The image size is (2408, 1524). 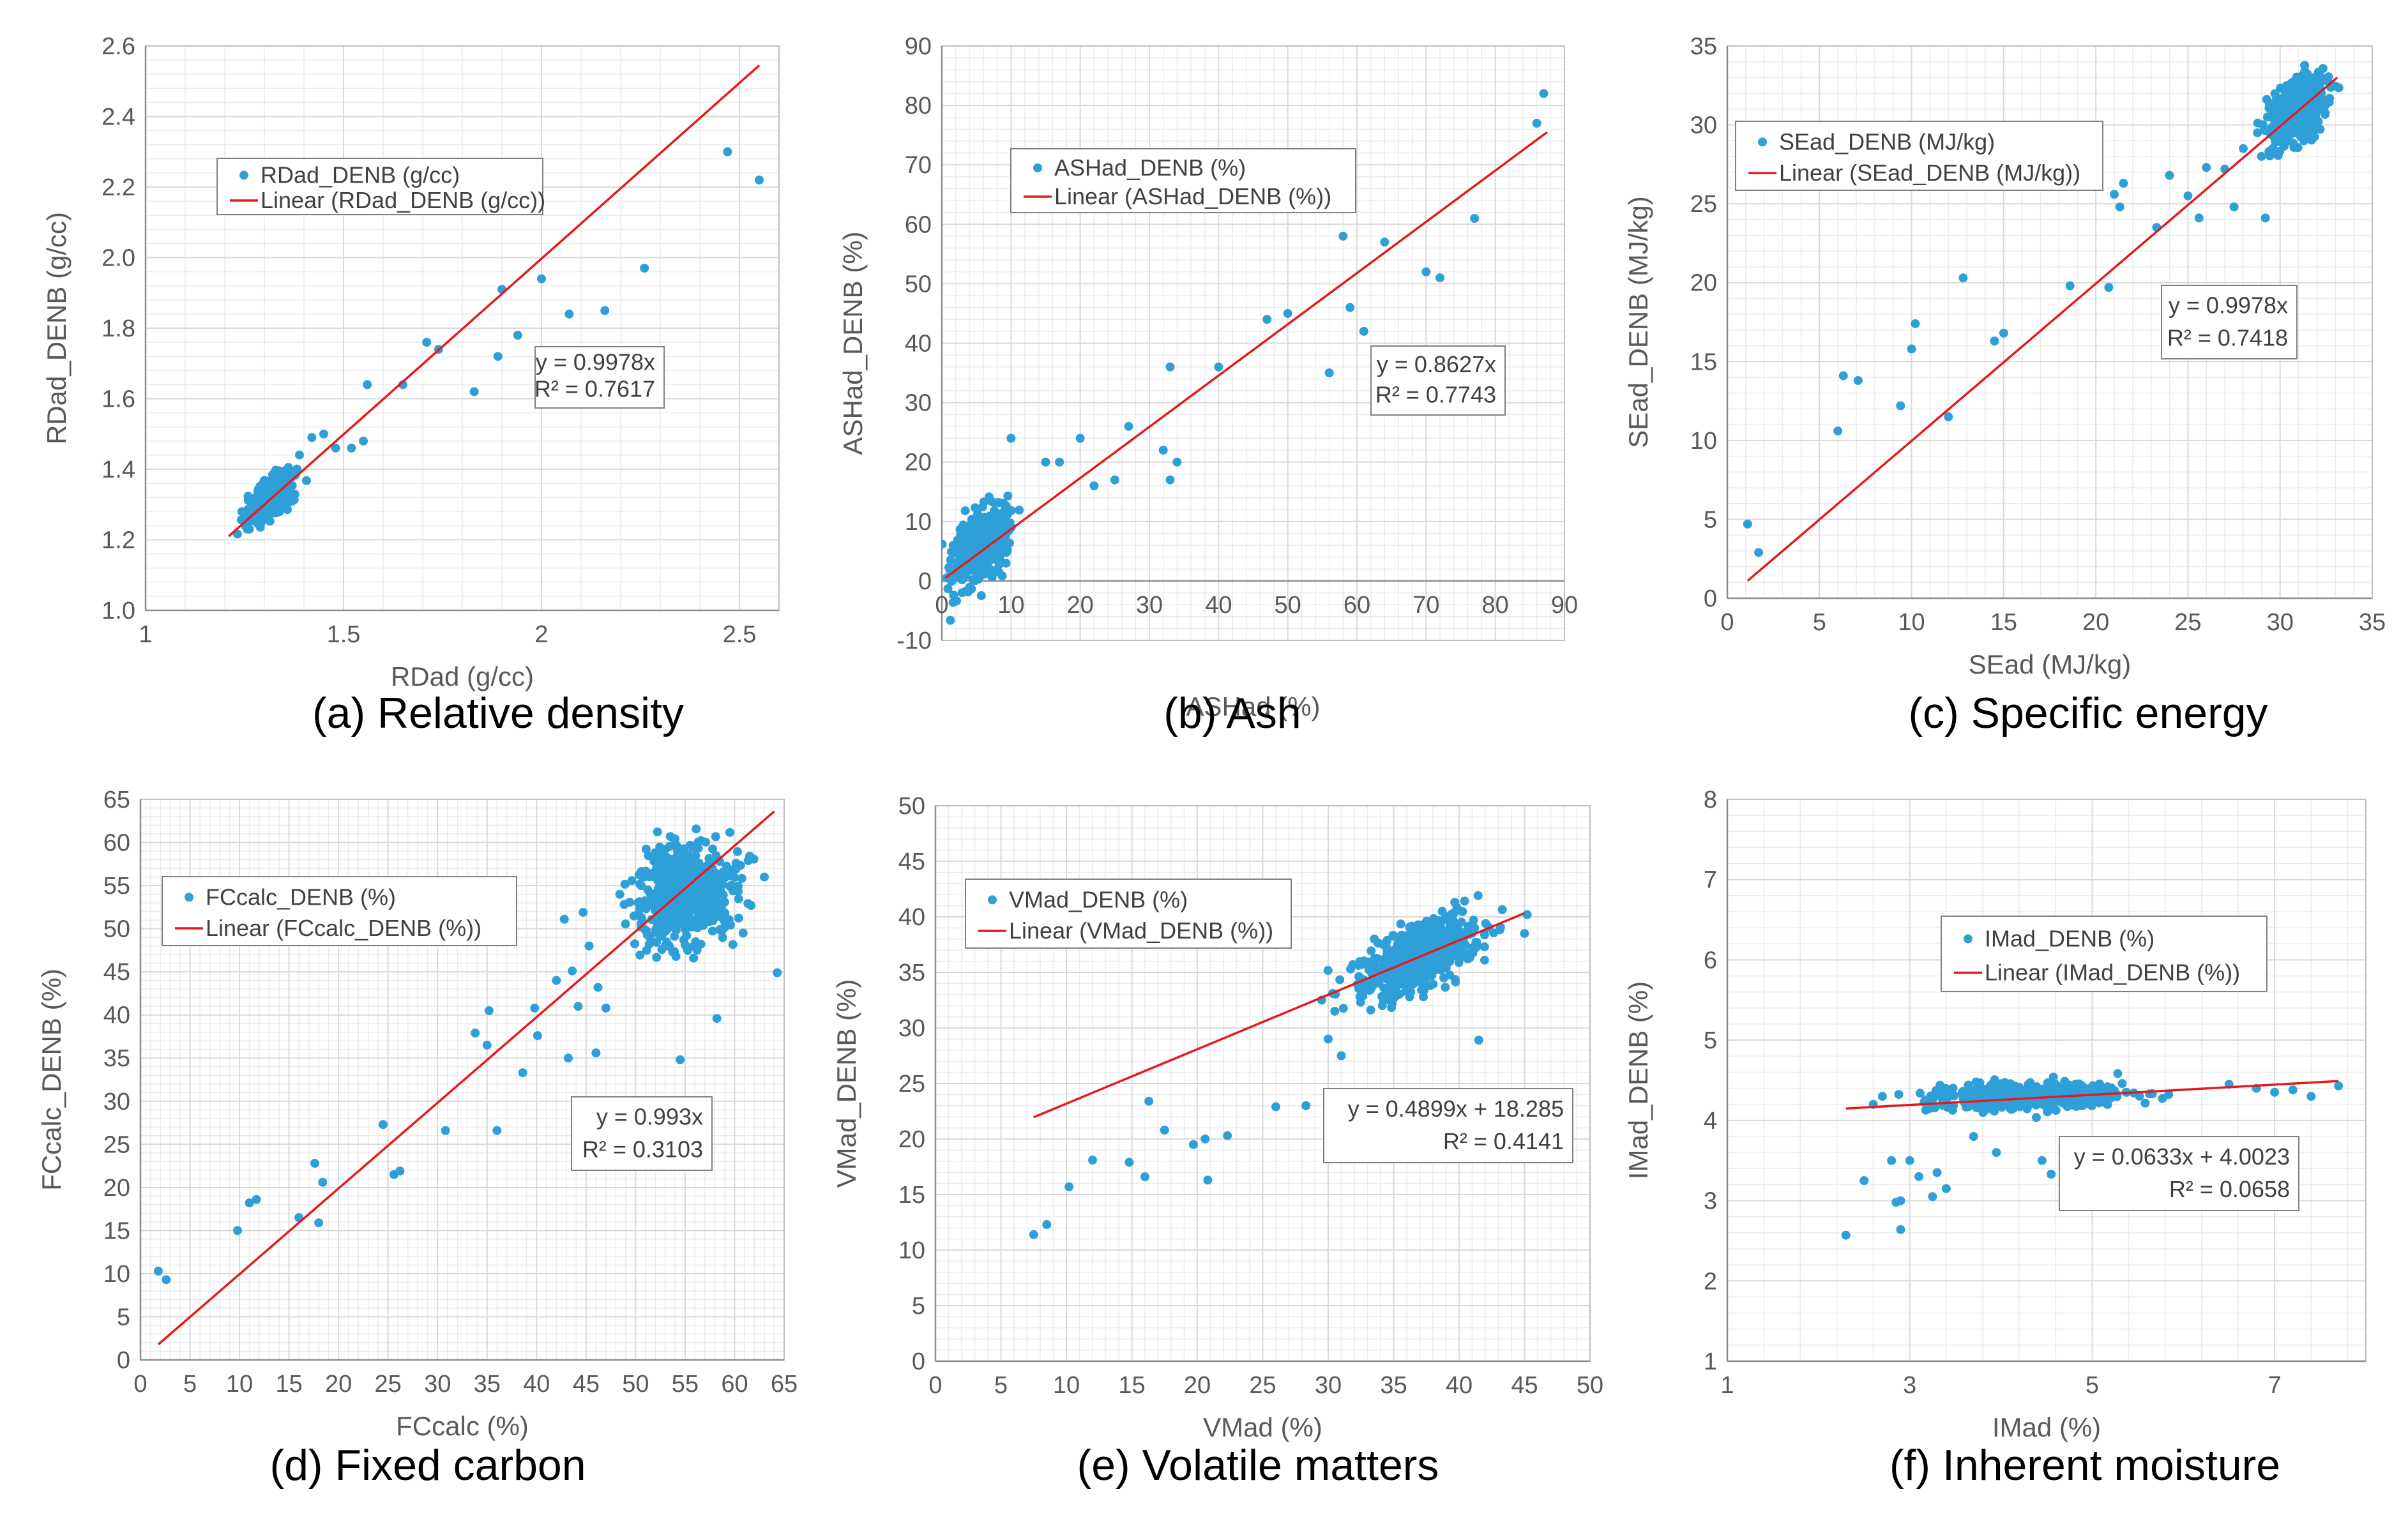 What do you see at coordinates (1704, 46) in the screenshot?
I see `y-tick-label: 35` at bounding box center [1704, 46].